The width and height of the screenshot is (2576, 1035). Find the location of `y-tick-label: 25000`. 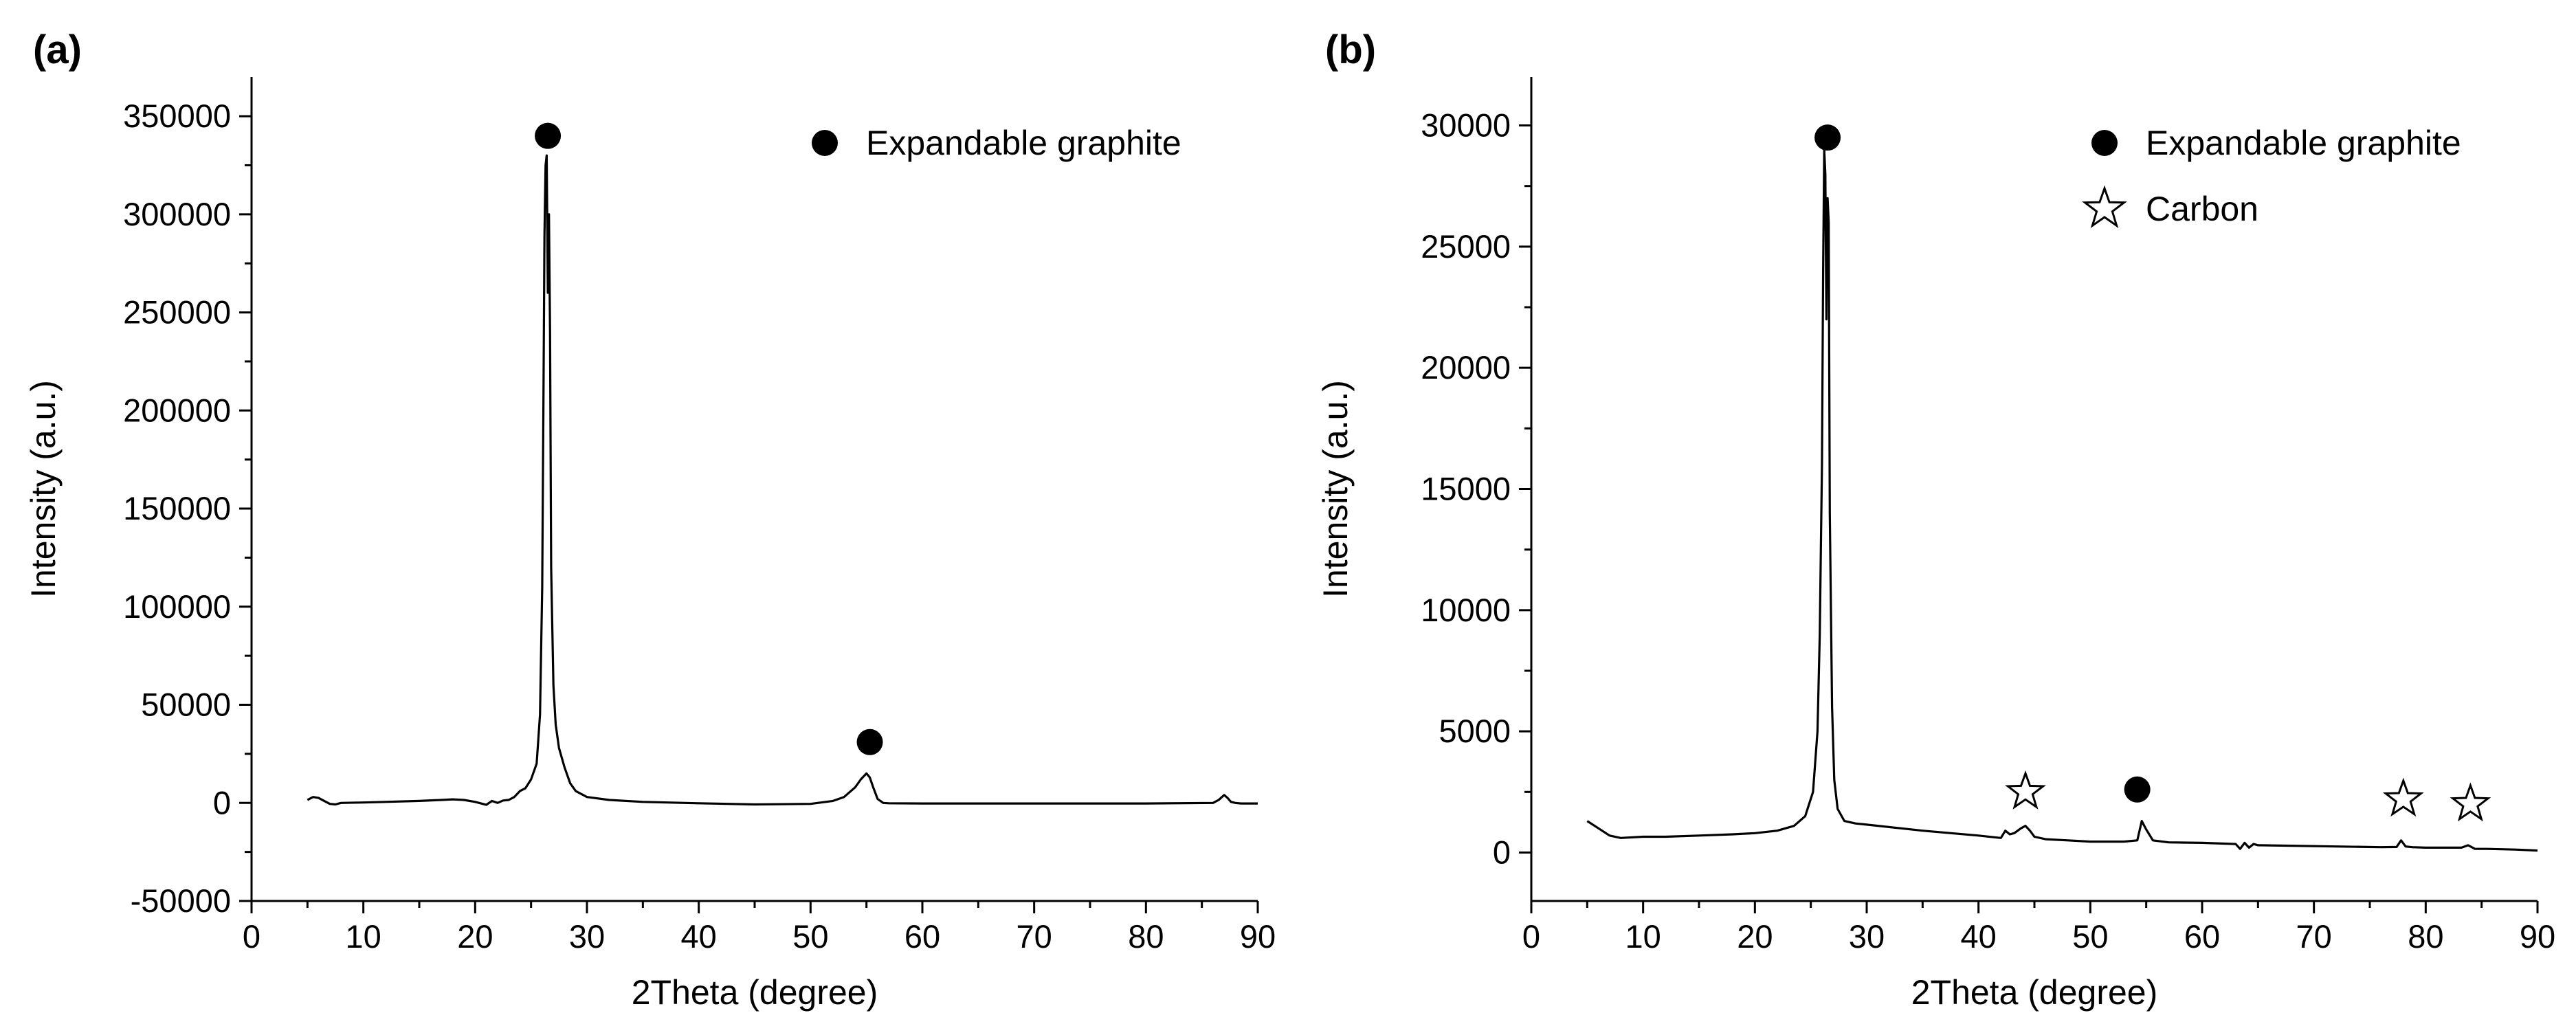

y-tick-label: 25000 is located at coordinates (1466, 246).